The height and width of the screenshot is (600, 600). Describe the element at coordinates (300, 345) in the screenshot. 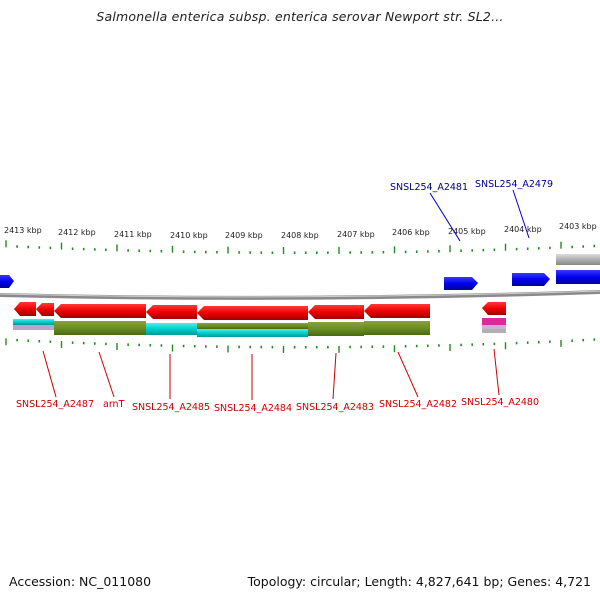

I see `ruler-ticks-bottom` at that location.